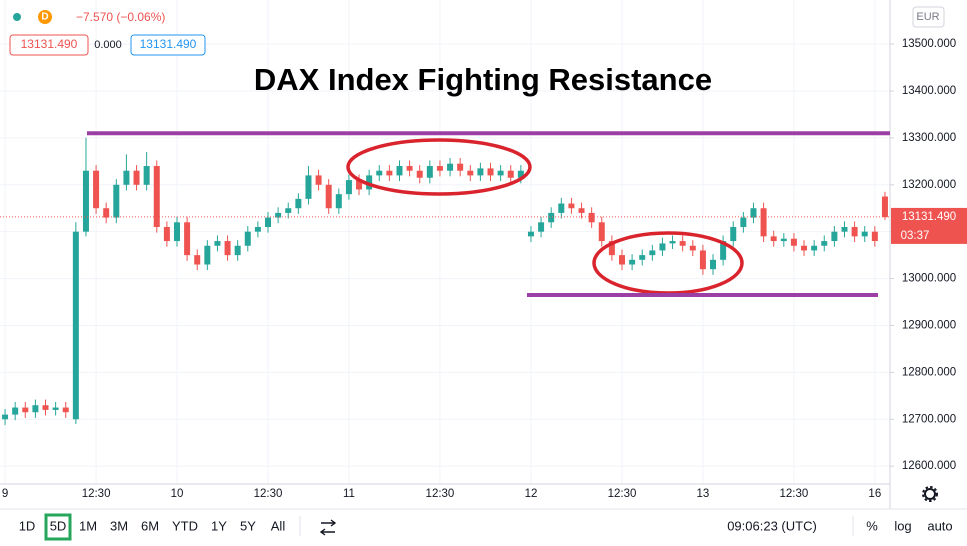  What do you see at coordinates (929, 44) in the screenshot?
I see `y-tick-label: 13500.000` at bounding box center [929, 44].